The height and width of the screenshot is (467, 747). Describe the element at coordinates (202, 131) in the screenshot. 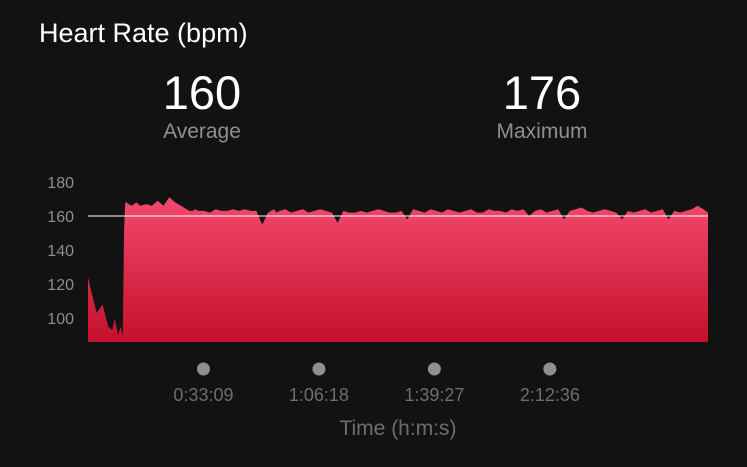

I see `average-label: Average` at that location.